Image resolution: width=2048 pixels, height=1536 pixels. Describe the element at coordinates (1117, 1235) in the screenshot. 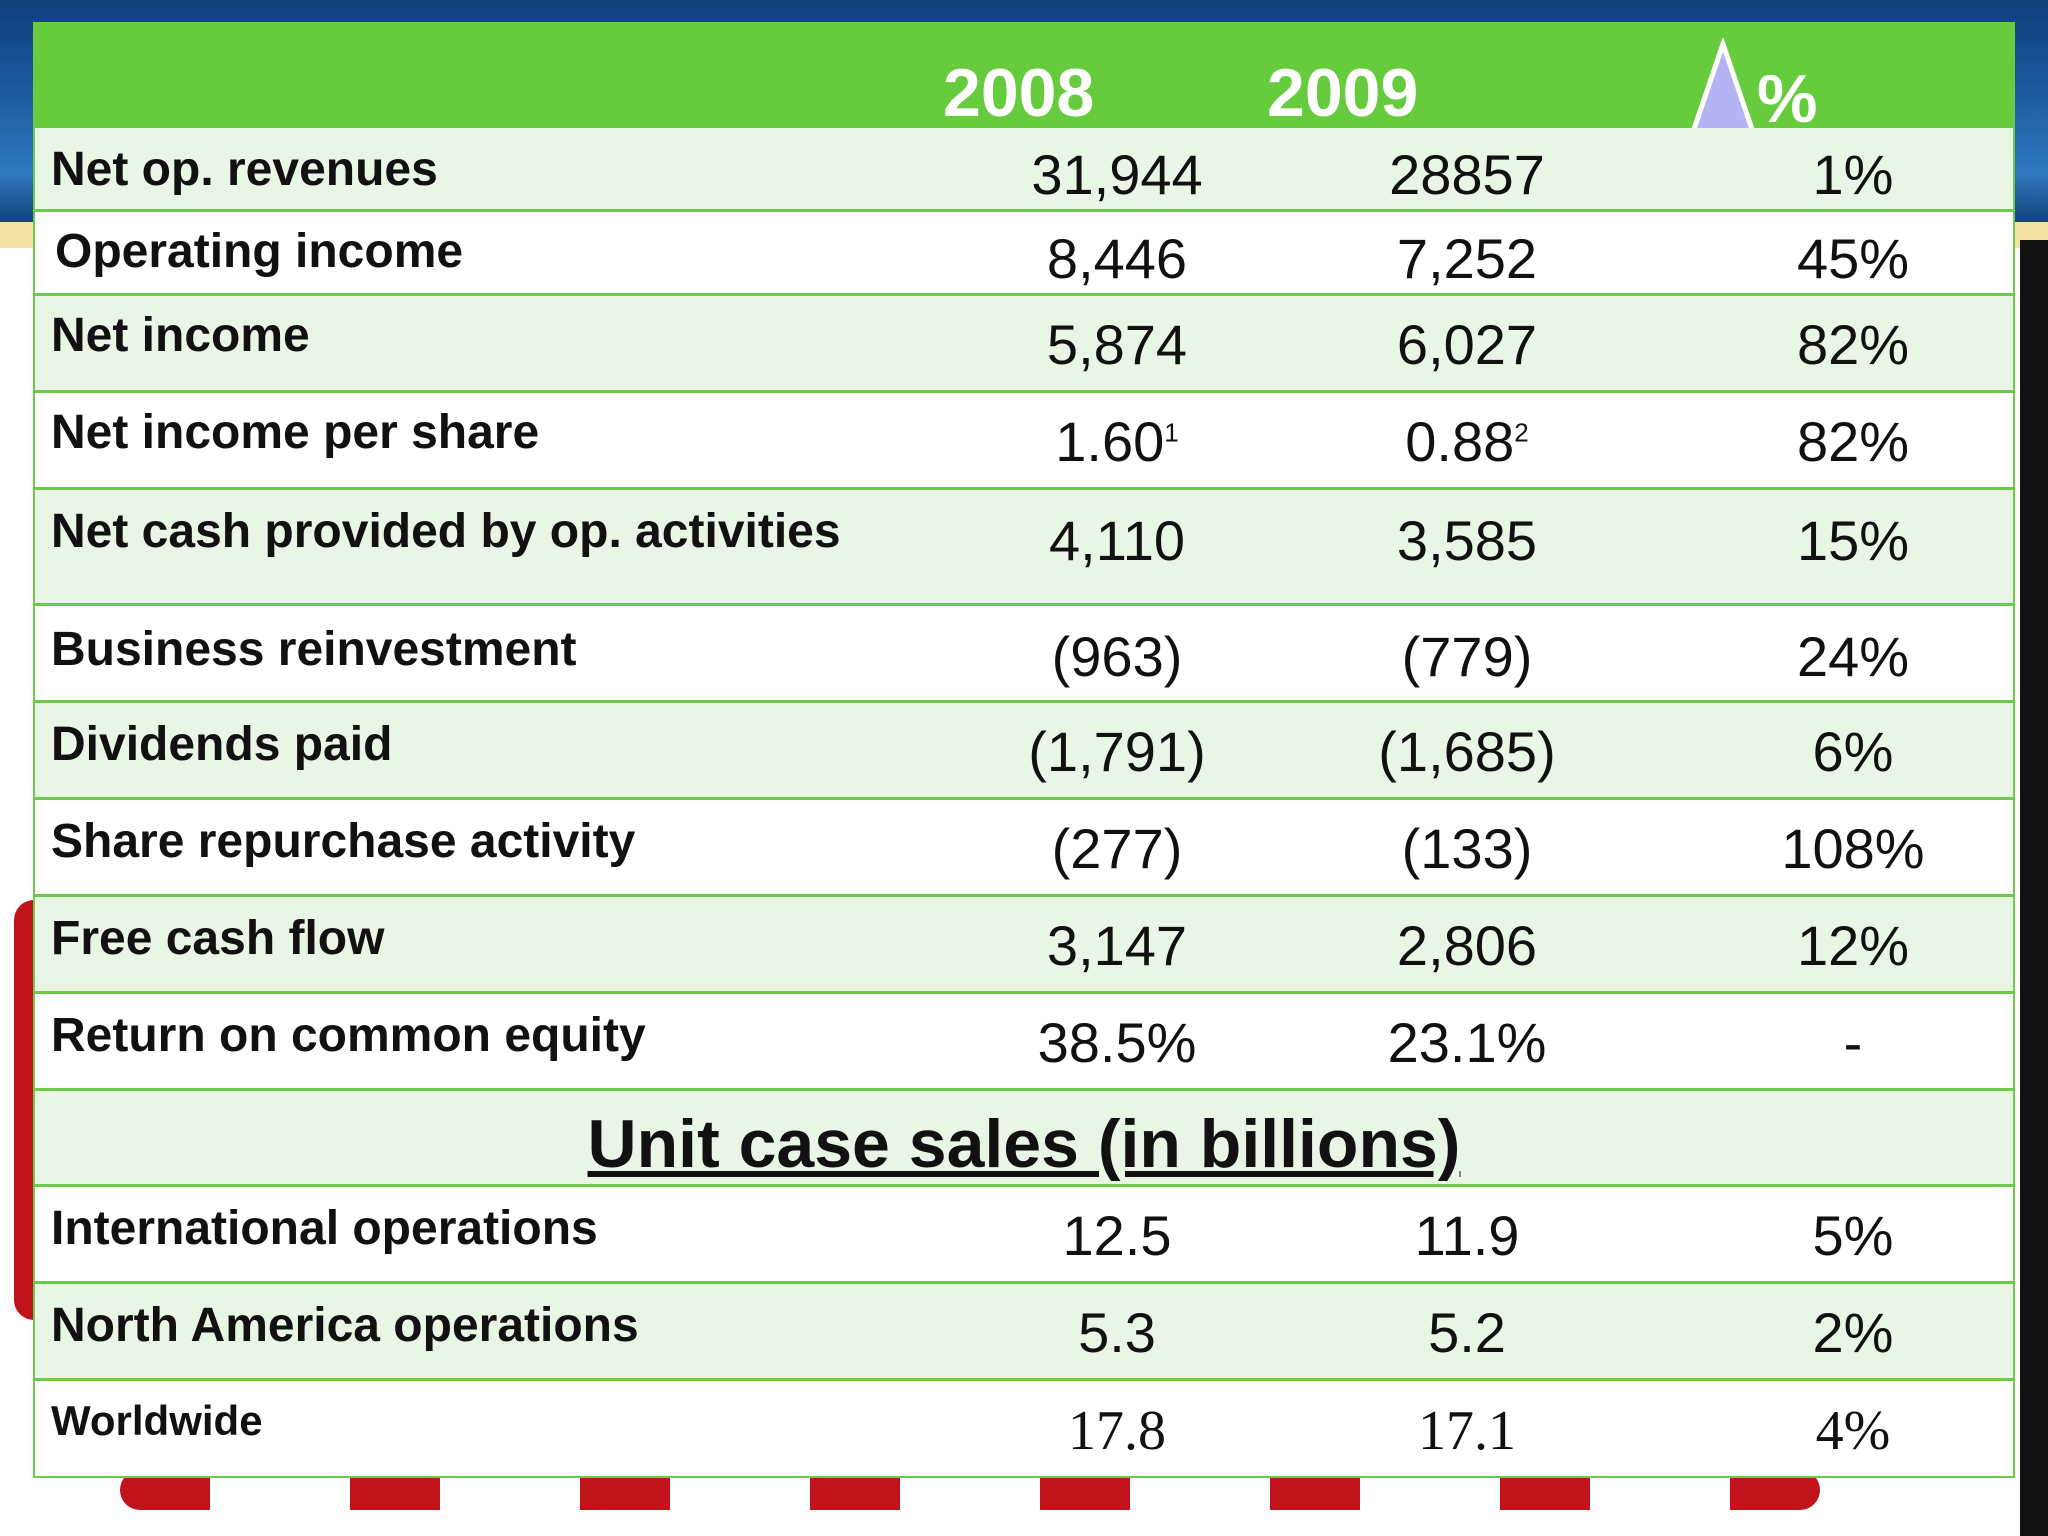

I see `value-2008: 12.5` at that location.